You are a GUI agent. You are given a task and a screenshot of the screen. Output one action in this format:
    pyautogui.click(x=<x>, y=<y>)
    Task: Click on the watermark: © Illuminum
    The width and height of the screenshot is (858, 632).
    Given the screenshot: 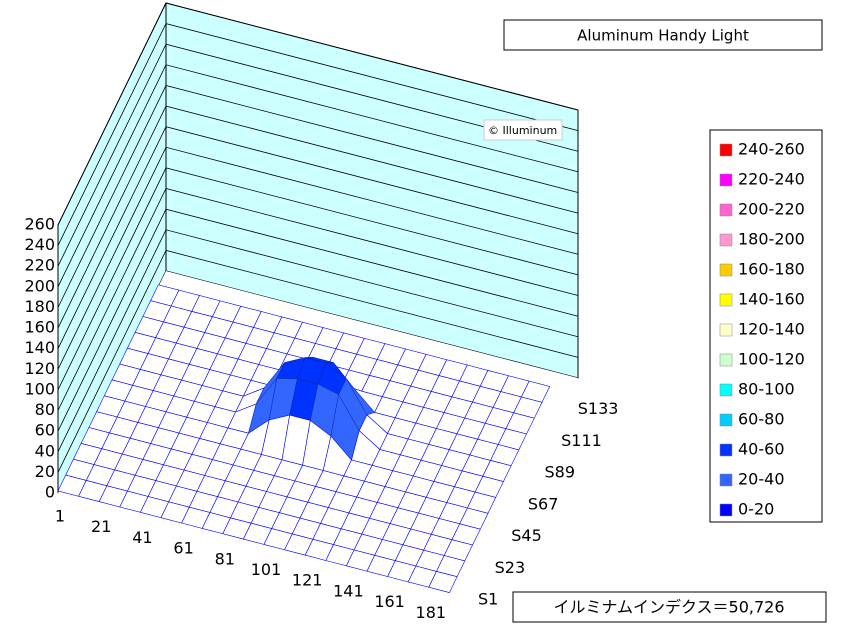 What is the action you would take?
    pyautogui.click(x=522, y=130)
    